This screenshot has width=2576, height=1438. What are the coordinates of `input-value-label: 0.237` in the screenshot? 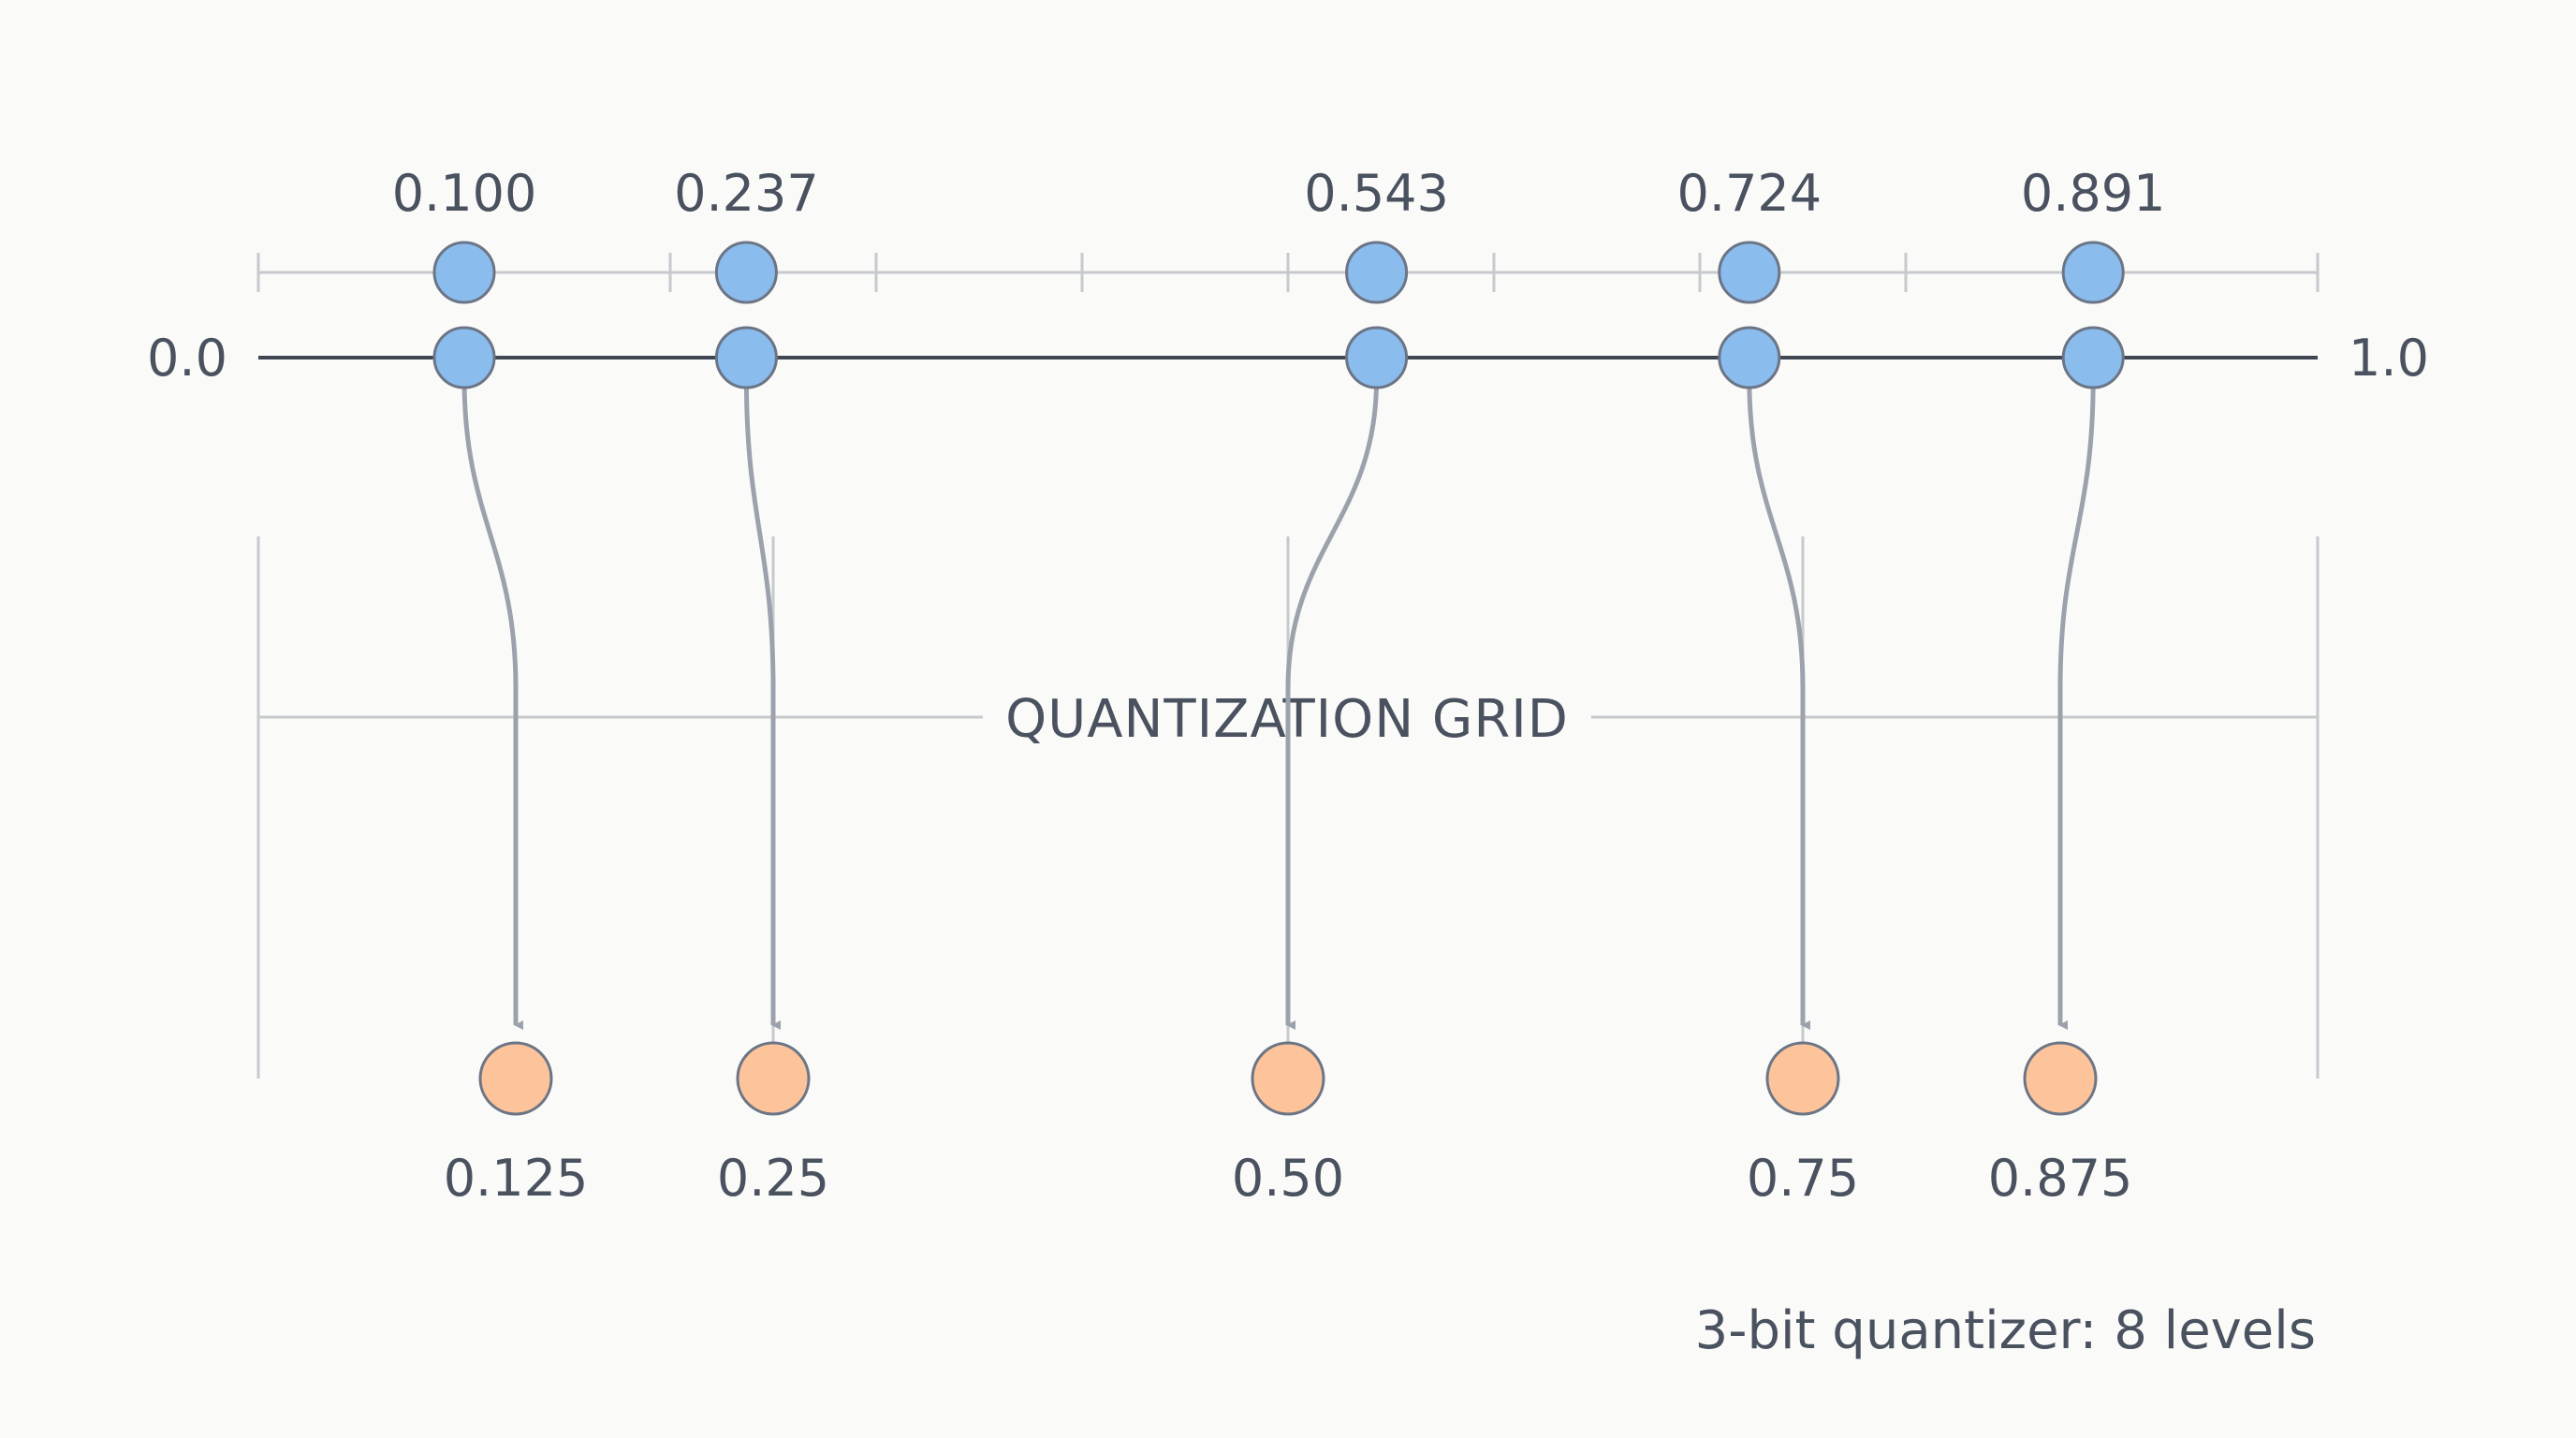 It's located at (746, 193).